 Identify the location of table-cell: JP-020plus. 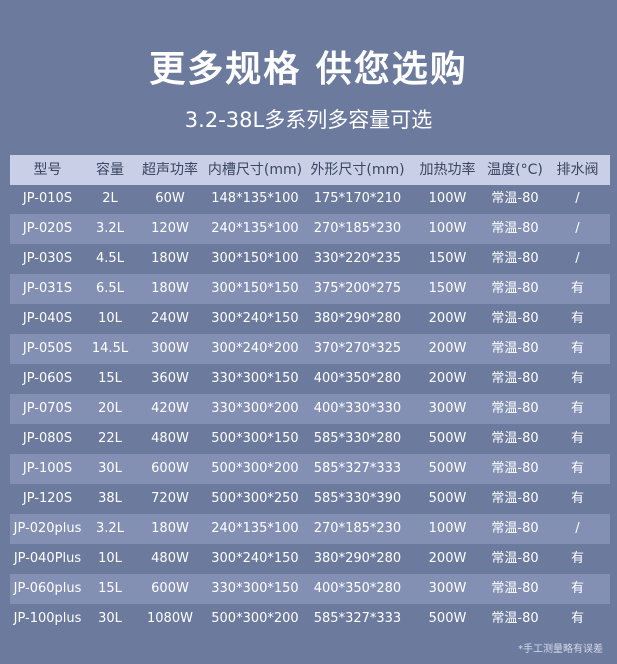
(47, 528).